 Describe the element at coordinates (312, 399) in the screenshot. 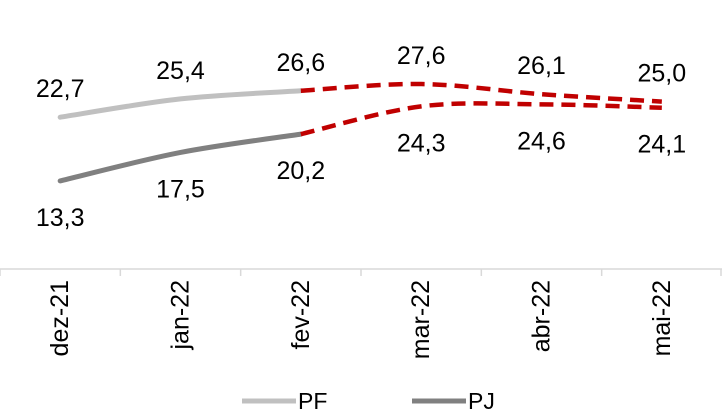

I see `legend-label-pf: PF` at that location.